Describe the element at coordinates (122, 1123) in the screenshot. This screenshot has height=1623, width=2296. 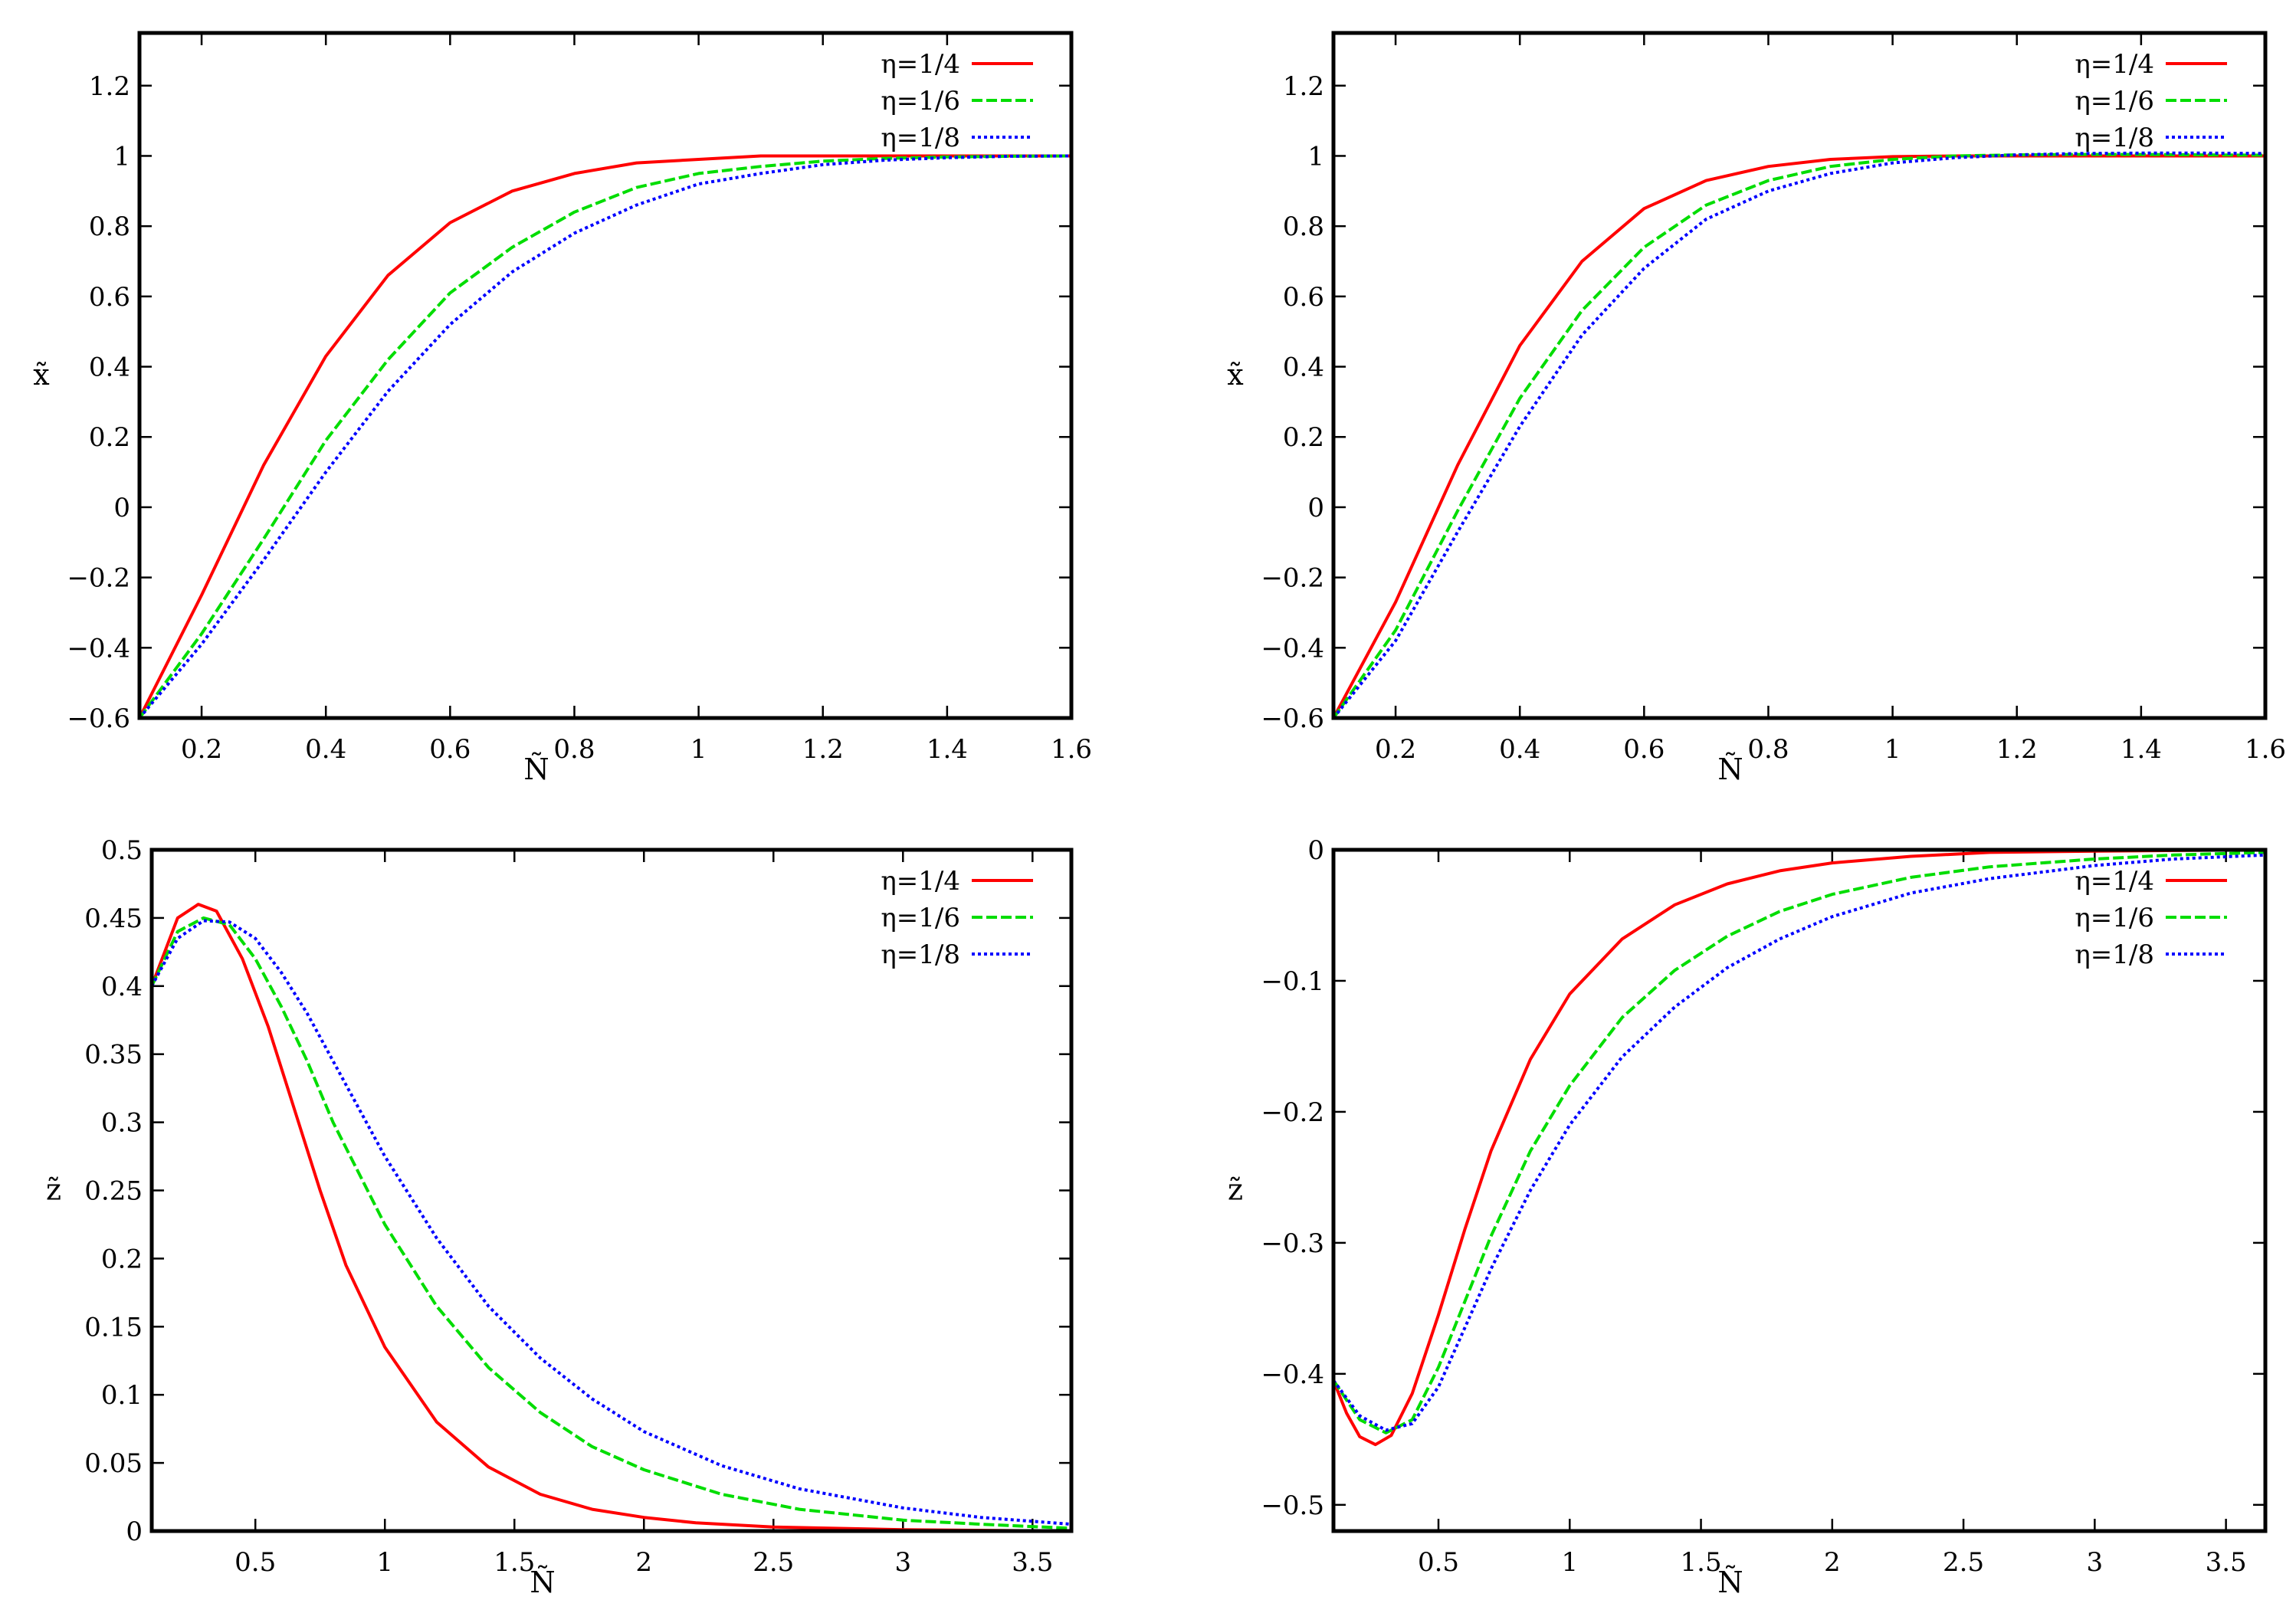
I see `y-tick-label: 0.3` at that location.